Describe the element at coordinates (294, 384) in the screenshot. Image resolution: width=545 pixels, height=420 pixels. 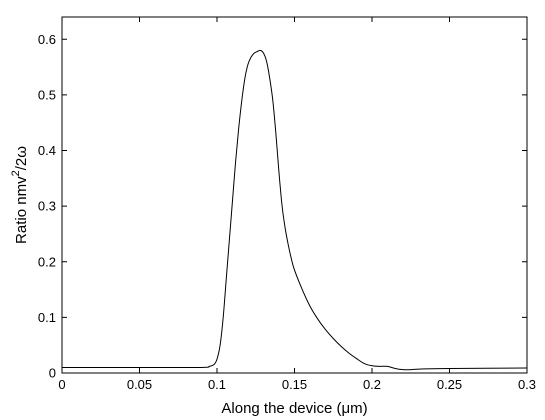
I see `x-tick-label: 0.15` at that location.